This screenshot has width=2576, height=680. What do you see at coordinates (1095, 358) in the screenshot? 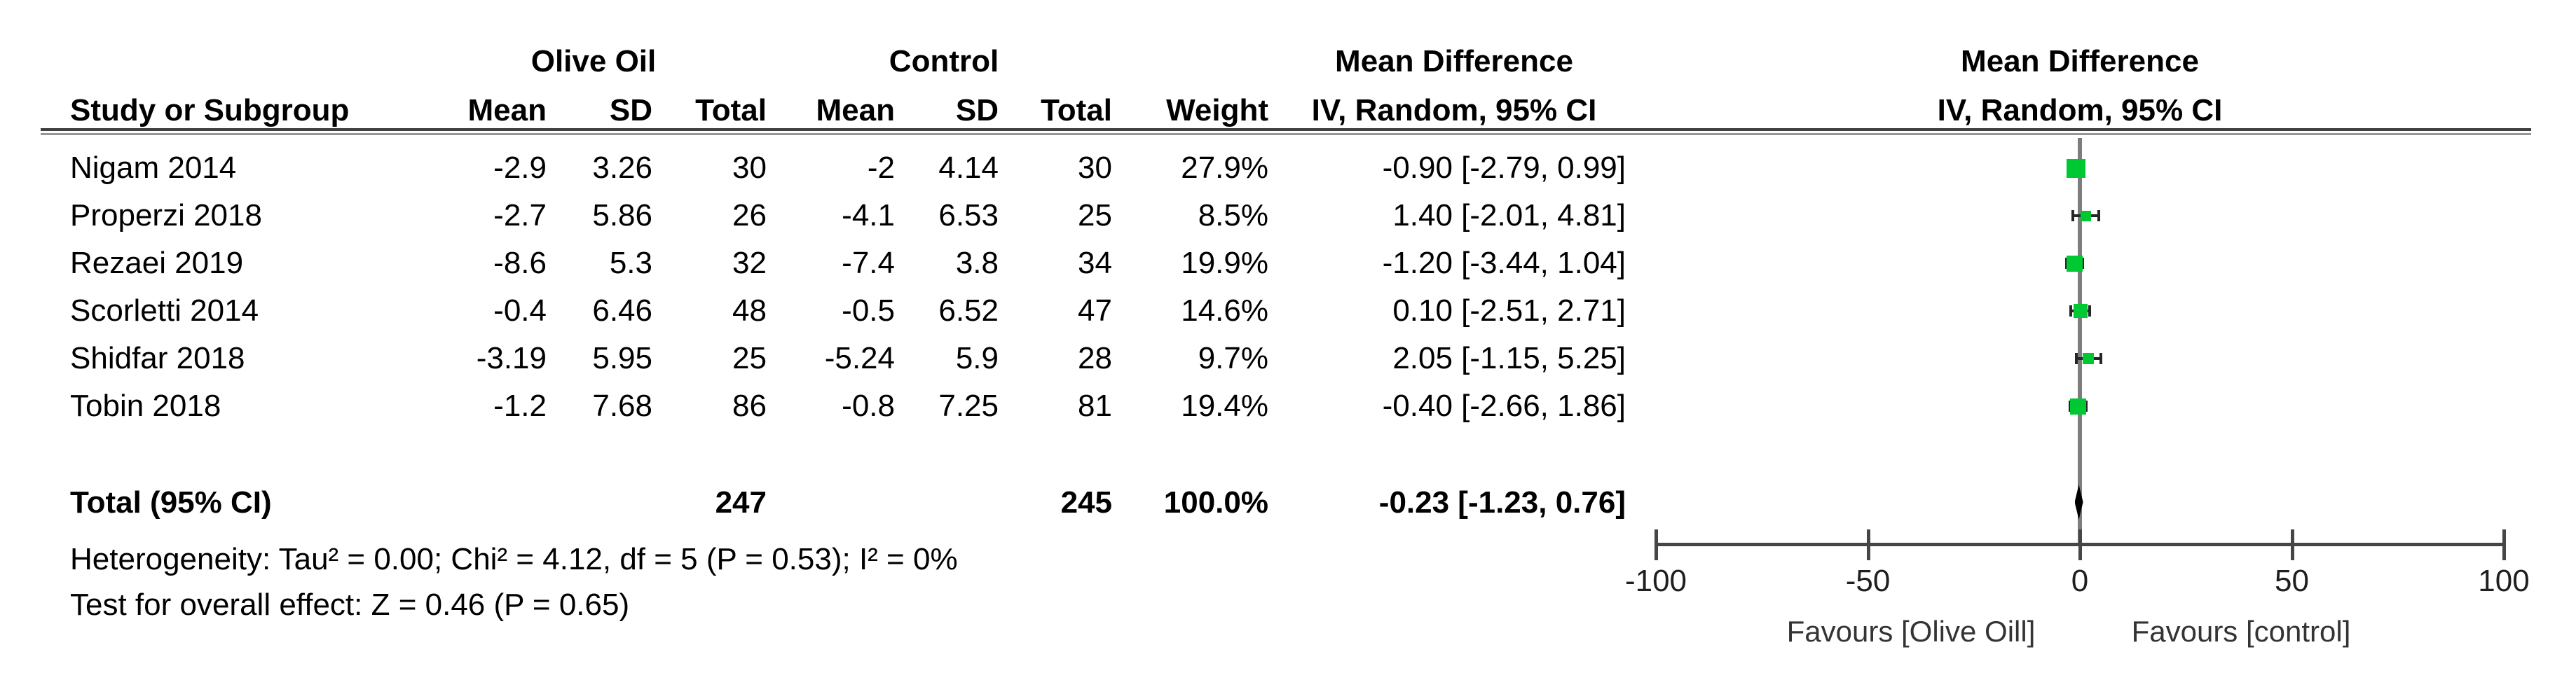
I see `cell-control-total: 28` at bounding box center [1095, 358].